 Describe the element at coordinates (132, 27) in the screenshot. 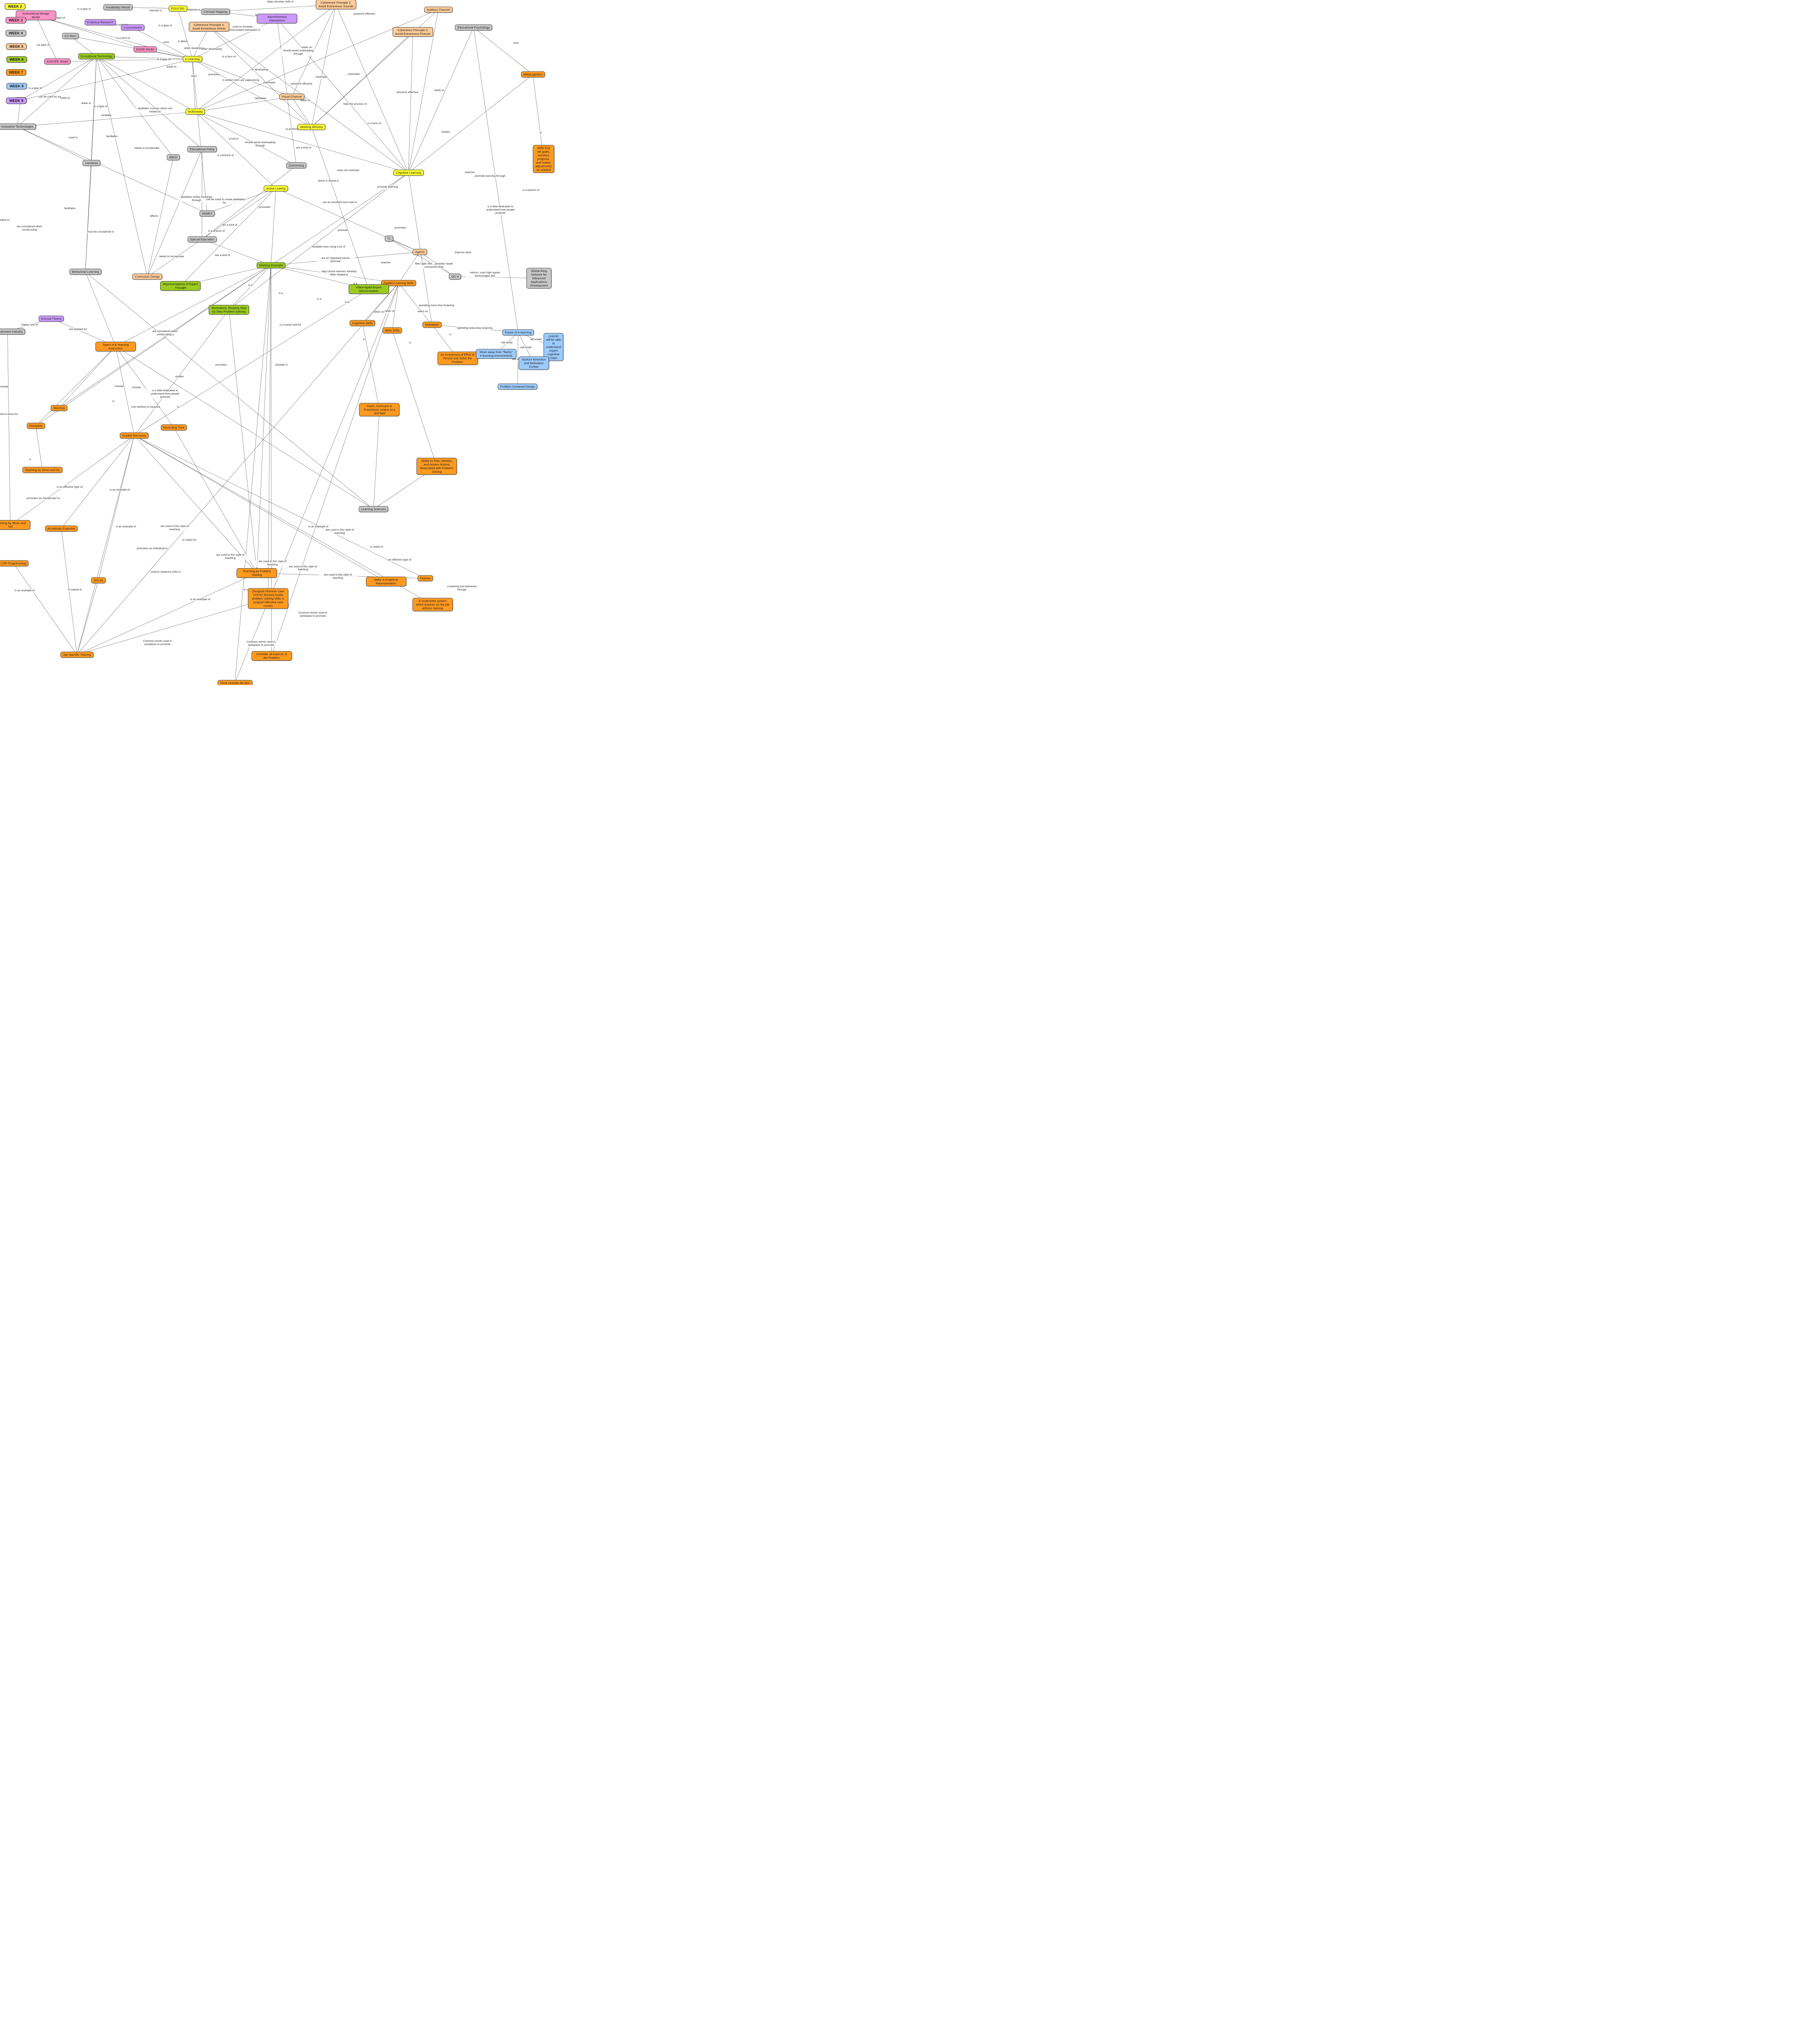

I see `node-ecw: e-courseware` at that location.